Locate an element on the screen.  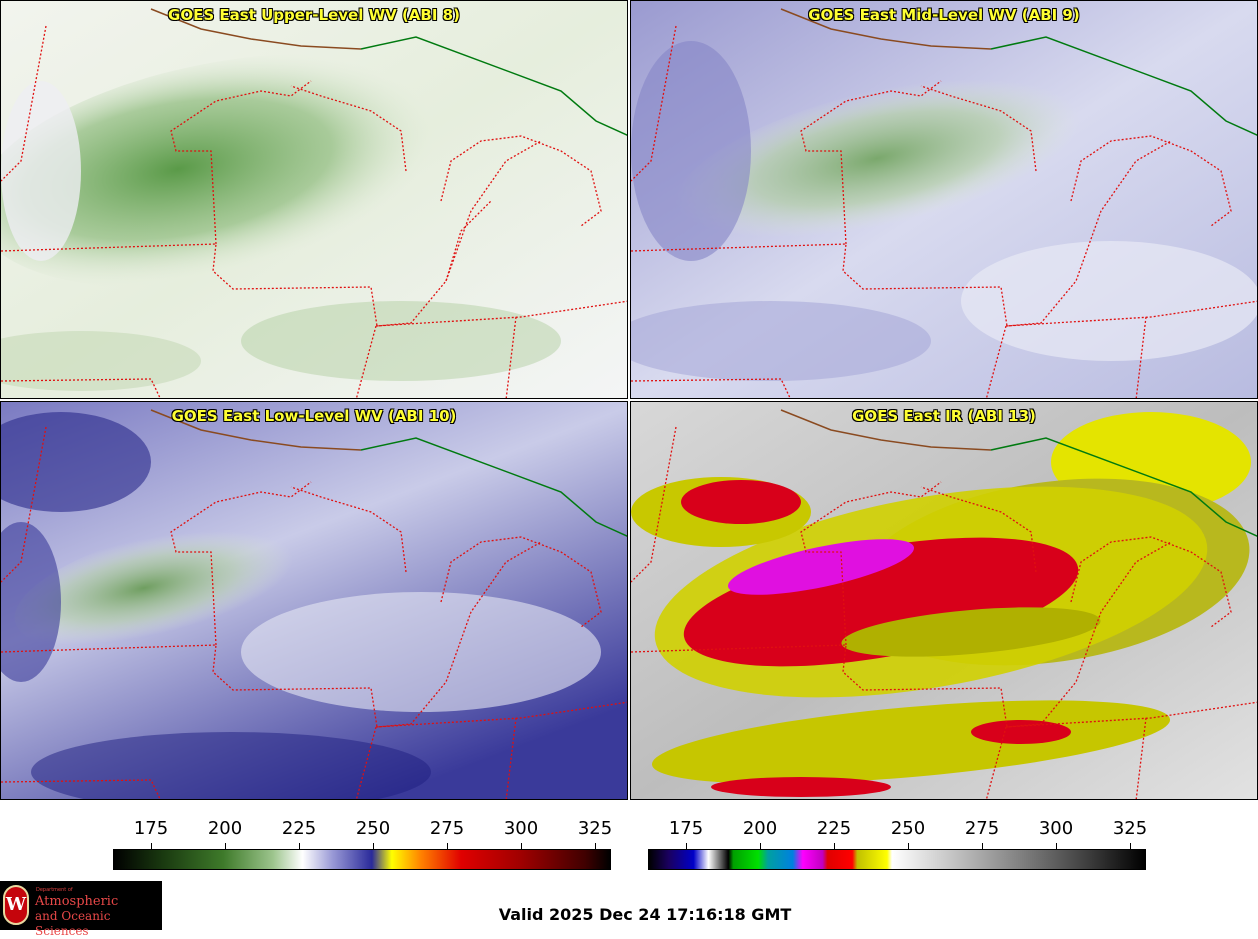
ir-tick-label: 225 is located at coordinates (834, 828).